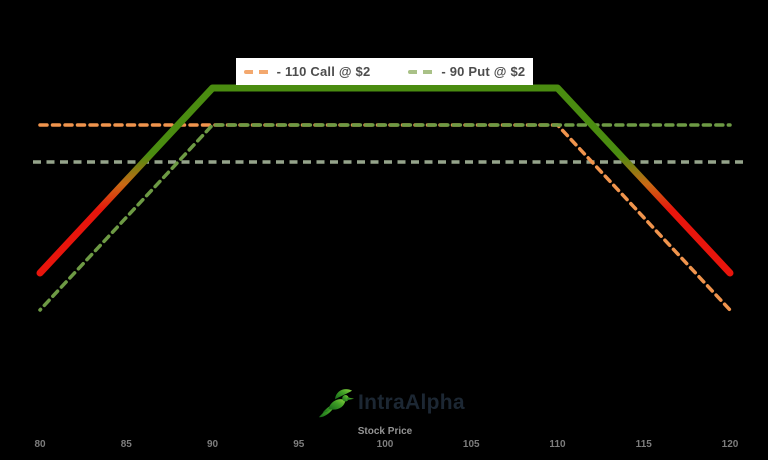 Image resolution: width=768 pixels, height=460 pixels. Describe the element at coordinates (40, 444) in the screenshot. I see `x-tick-label: 80` at that location.